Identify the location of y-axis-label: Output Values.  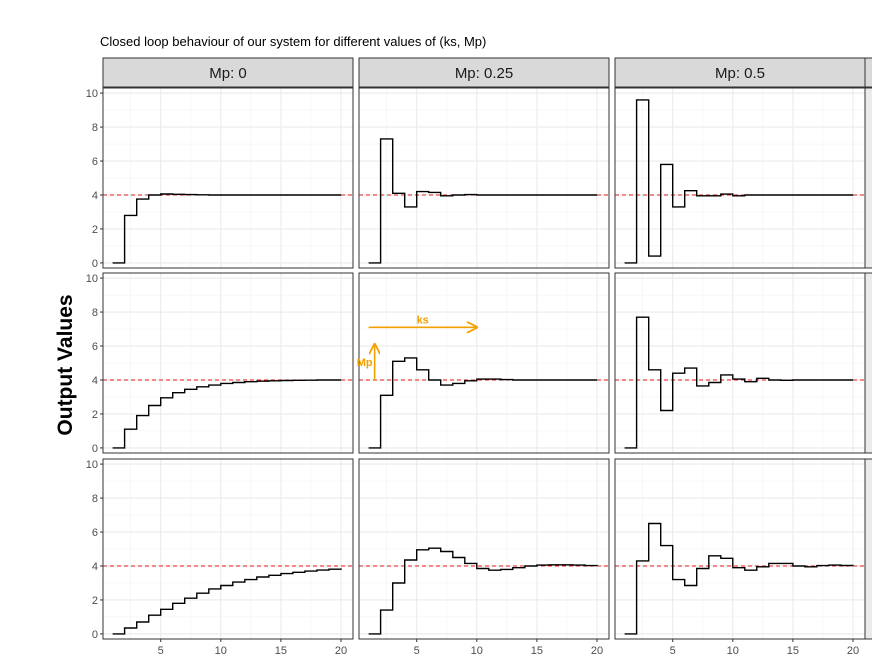
(65, 364).